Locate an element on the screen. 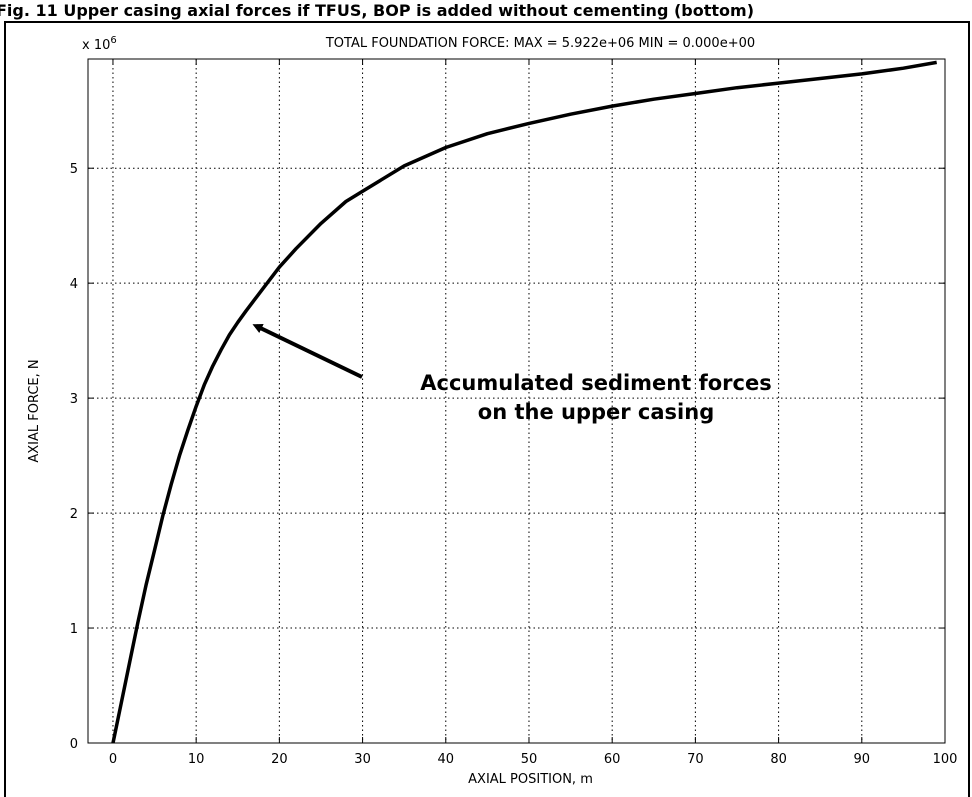  x-tick-label: 70 is located at coordinates (695, 759).